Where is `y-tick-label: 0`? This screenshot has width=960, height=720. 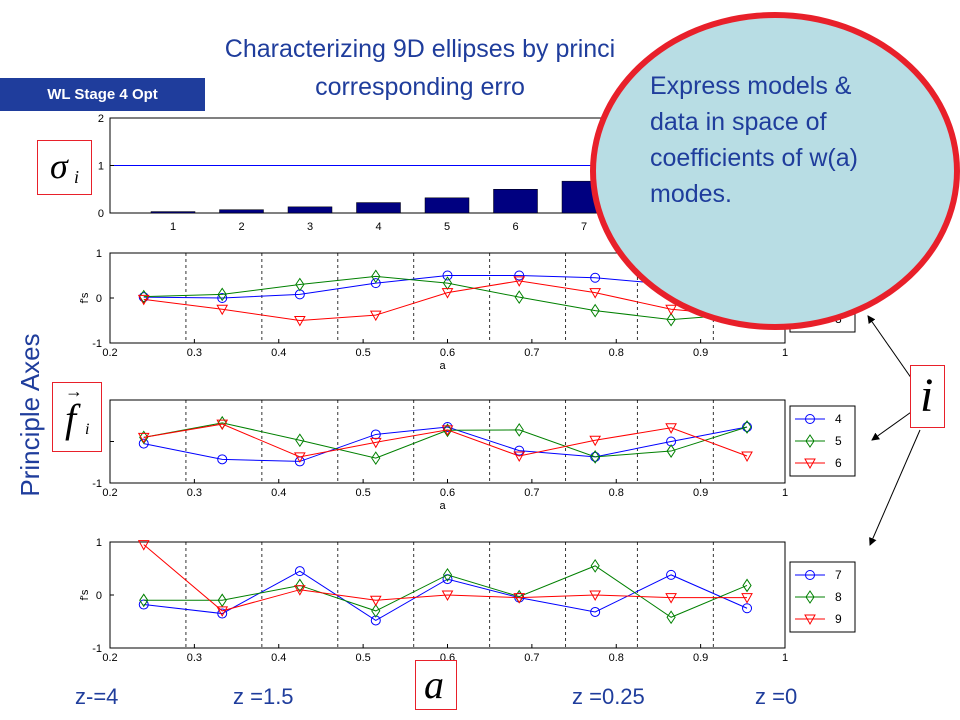 y-tick-label: 0 is located at coordinates (99, 299).